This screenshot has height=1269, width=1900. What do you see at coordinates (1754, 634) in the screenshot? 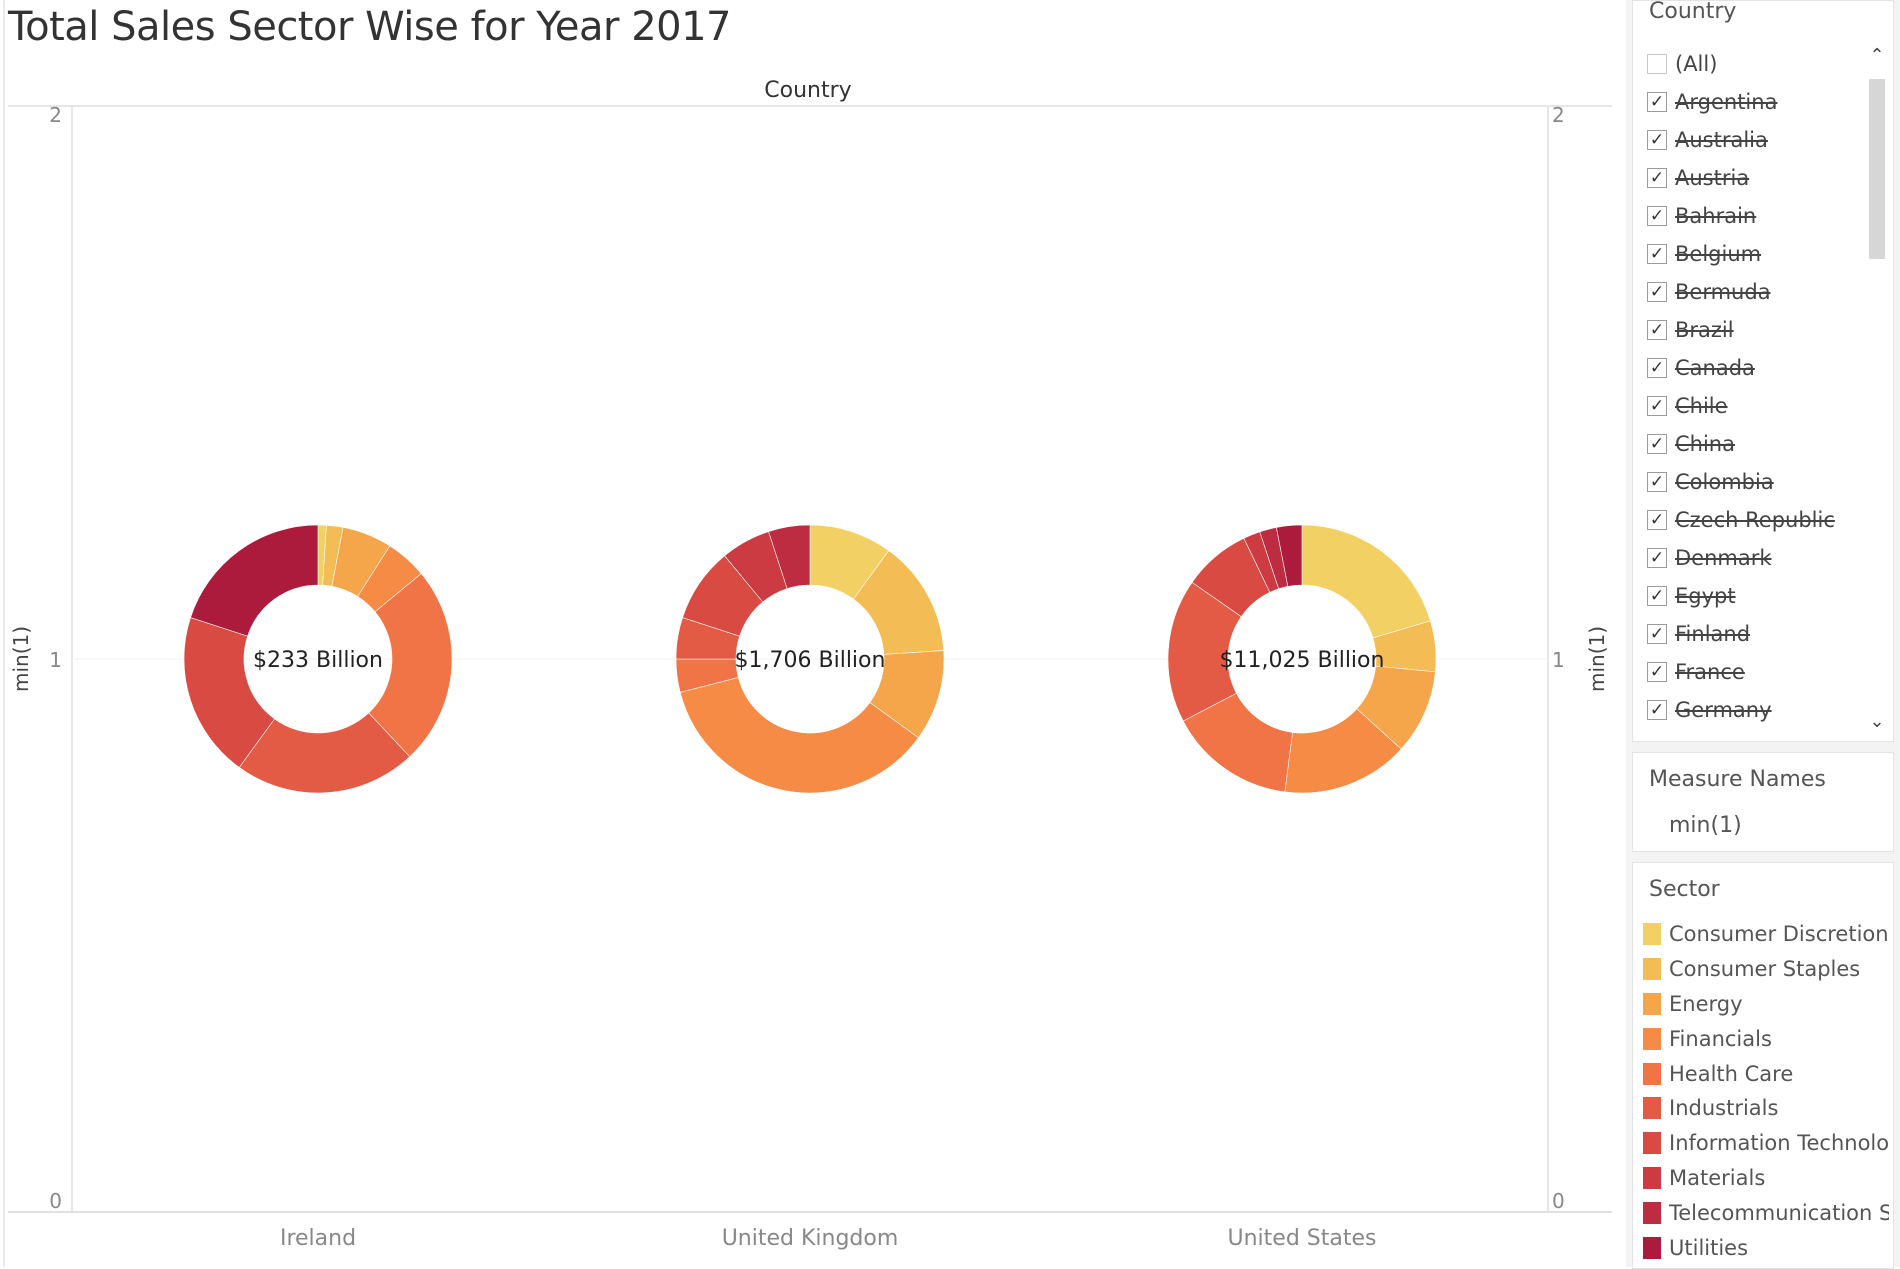
I see `country-filter-item: ✓ Finland` at bounding box center [1754, 634].